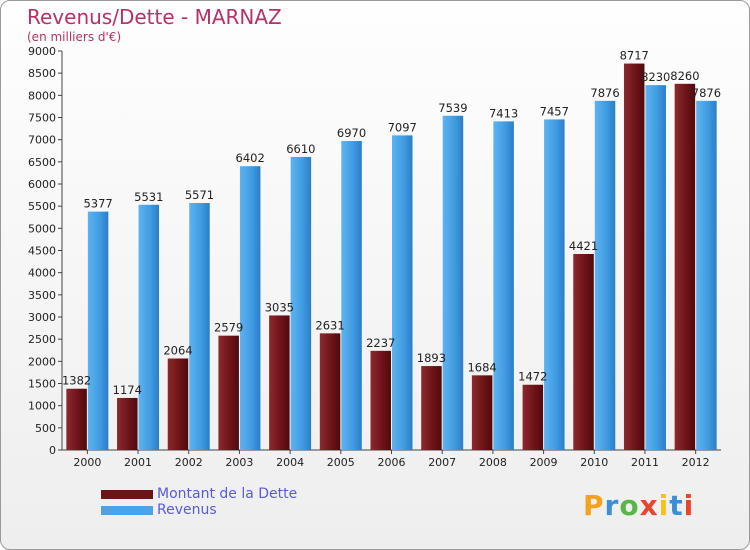 This screenshot has height=550, width=750. Describe the element at coordinates (594, 505) in the screenshot. I see `logo-letter: P` at that location.